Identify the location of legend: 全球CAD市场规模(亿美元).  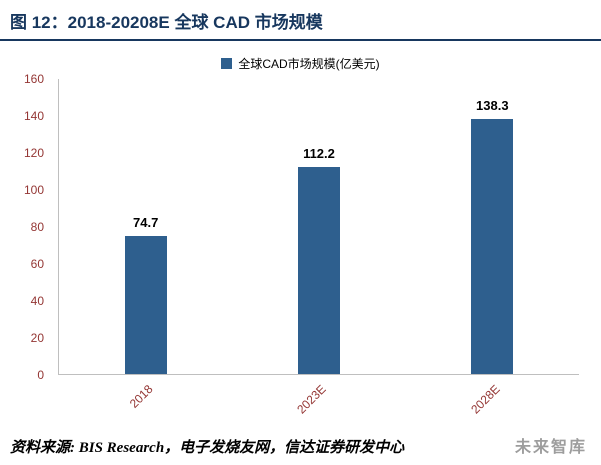
(300, 63).